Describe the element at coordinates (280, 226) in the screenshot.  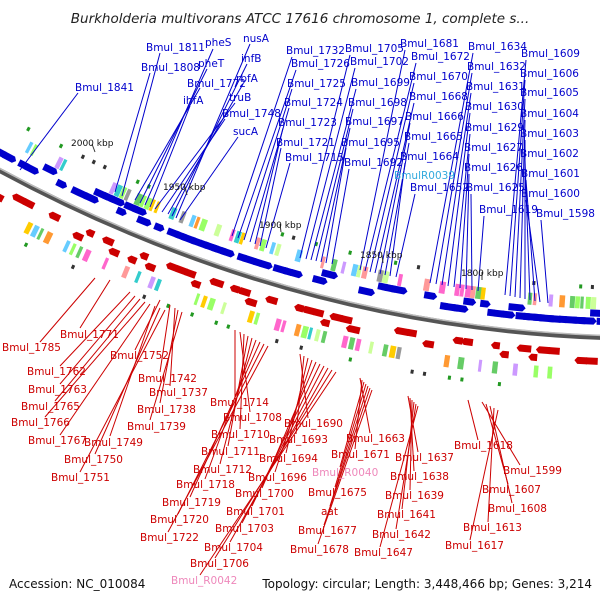
I see `scale-tick-1900: 1900 kbp` at that location.